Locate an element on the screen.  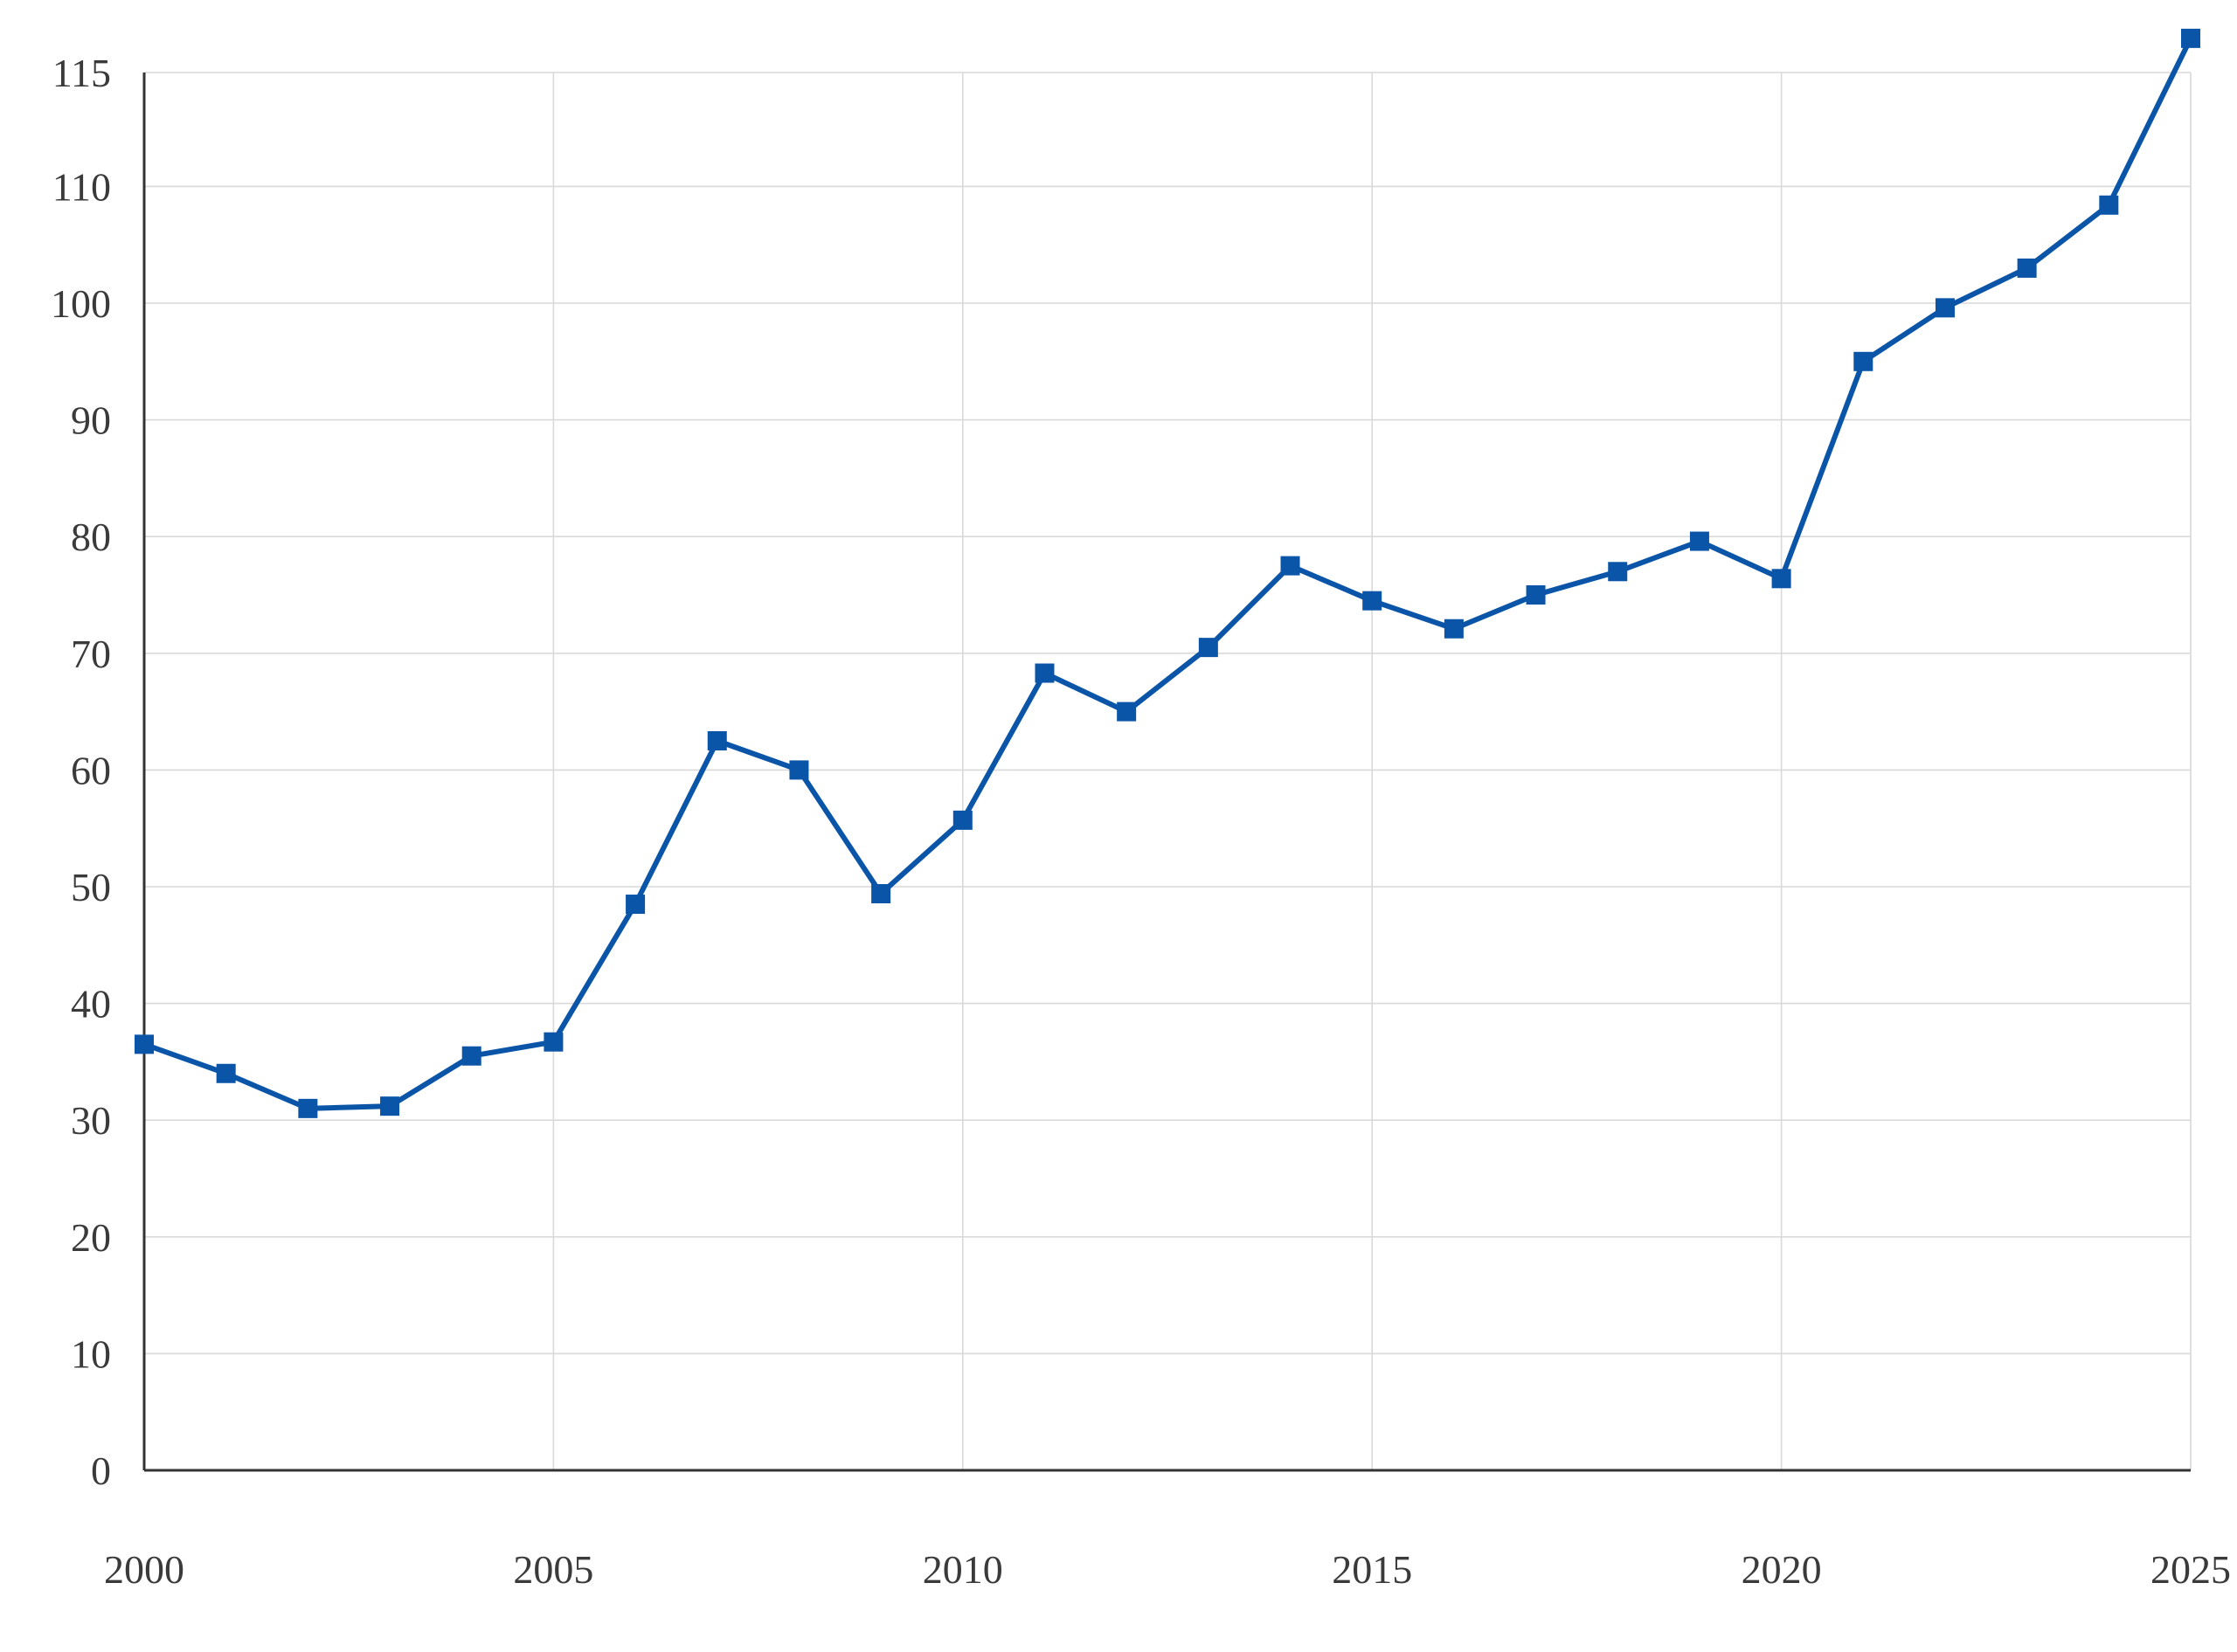
y-tick-label: 30 is located at coordinates (91, 1120).